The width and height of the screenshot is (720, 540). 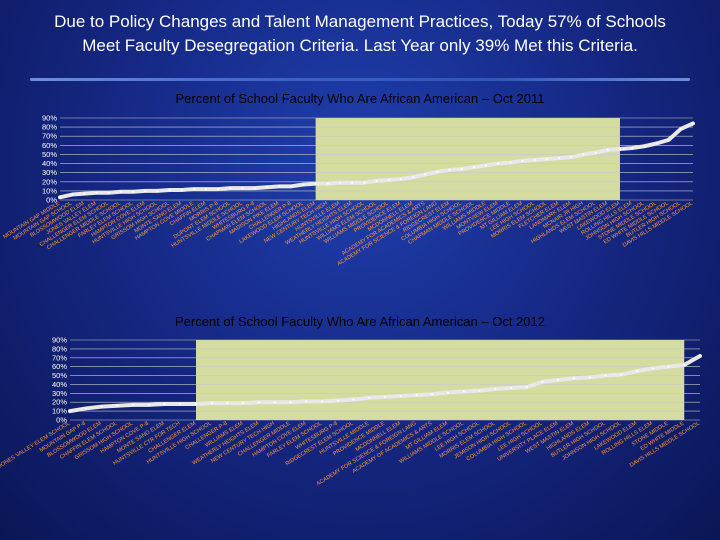 I want to click on chart-2011-y-tick-label: 60%, so click(x=49, y=145).